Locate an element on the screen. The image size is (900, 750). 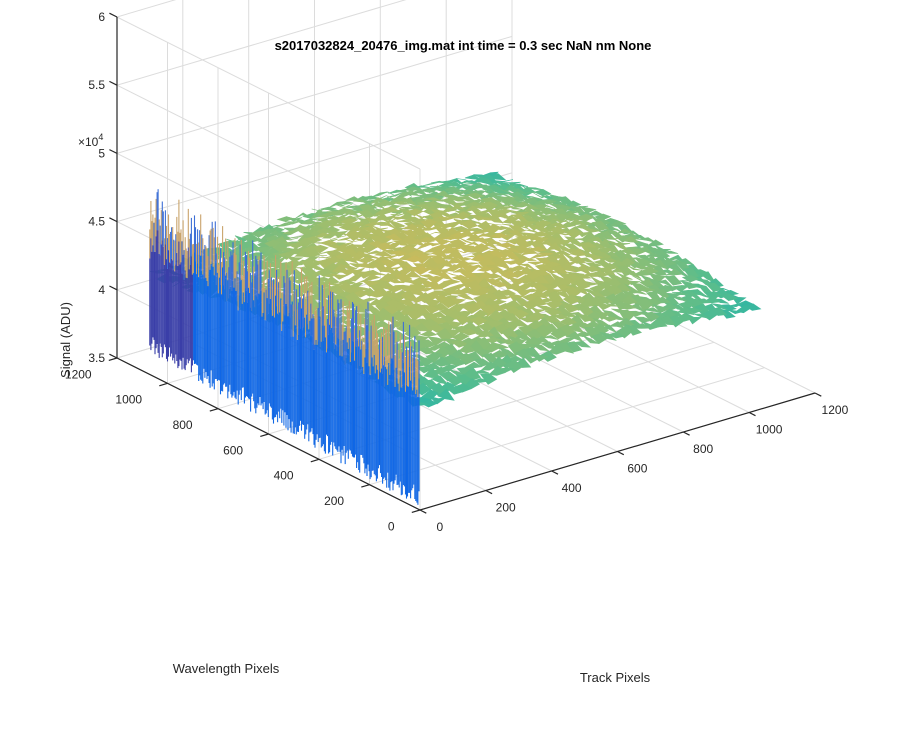
y-axis-label: Wavelength Pixels is located at coordinates (226, 668).